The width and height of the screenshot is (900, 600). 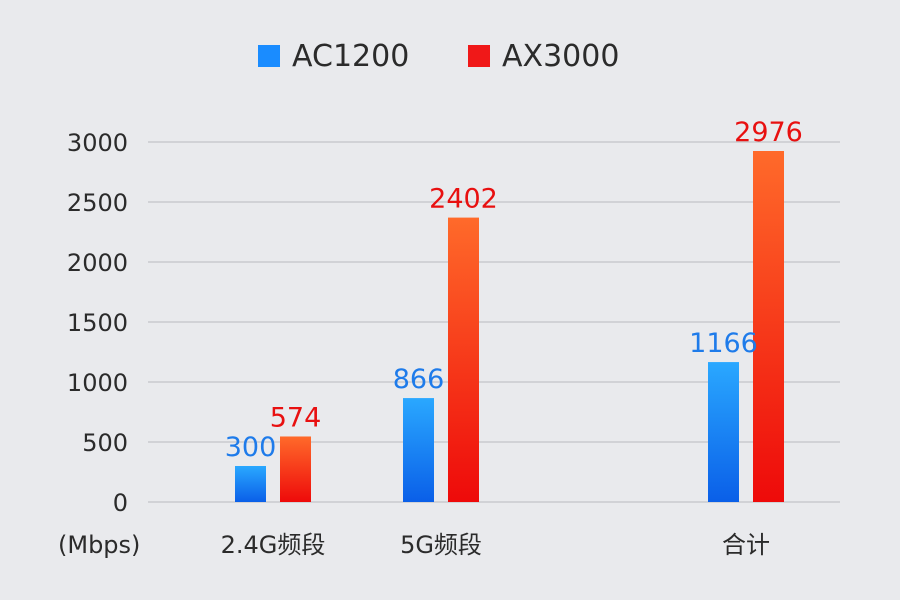 What do you see at coordinates (723, 343) in the screenshot?
I see `value-label-ac1200: 1166` at bounding box center [723, 343].